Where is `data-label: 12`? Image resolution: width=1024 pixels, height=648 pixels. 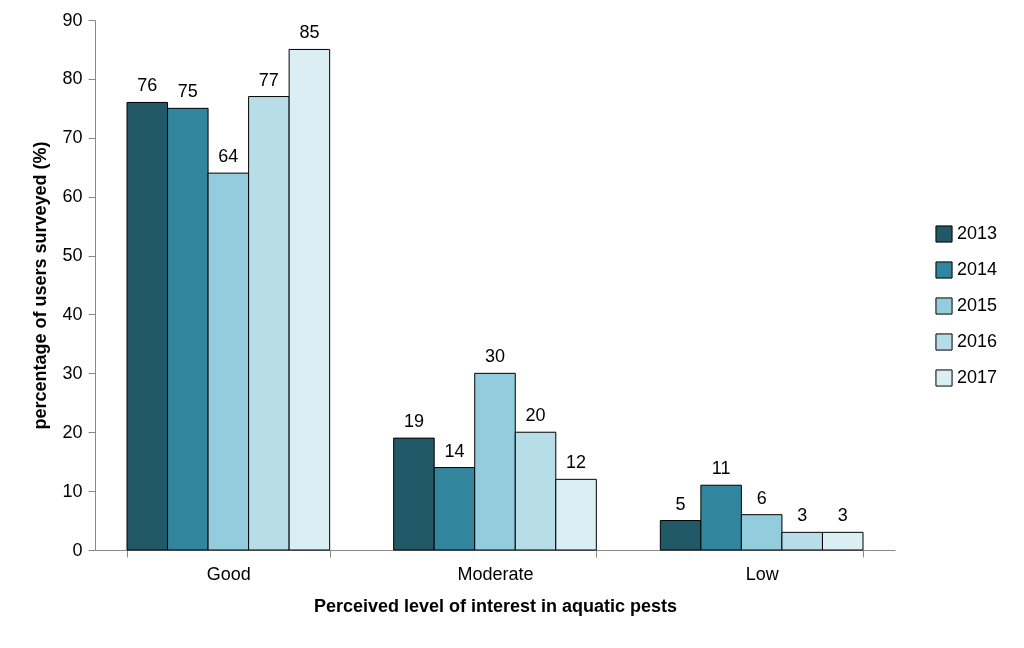 data-label: 12 is located at coordinates (576, 462).